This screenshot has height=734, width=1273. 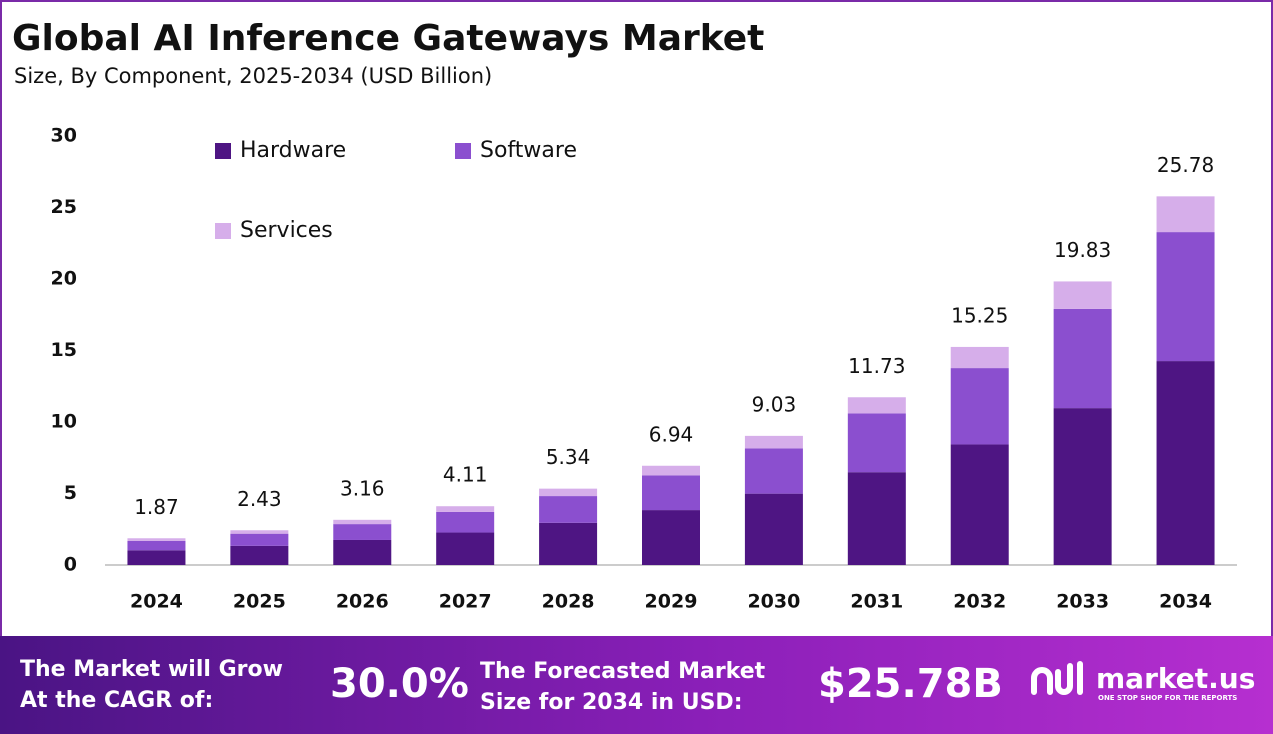 What do you see at coordinates (259, 499) in the screenshot?
I see `total-label: 2.43` at bounding box center [259, 499].